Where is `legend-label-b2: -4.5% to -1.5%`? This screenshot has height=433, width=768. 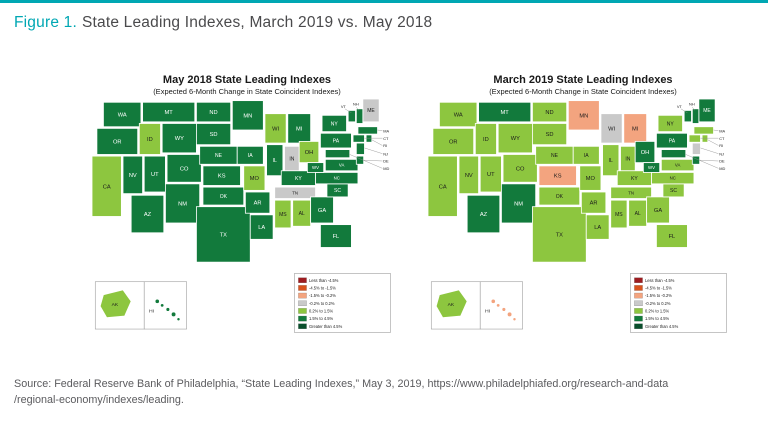 legend-label-b2: -4.5% to -1.5% is located at coordinates (658, 288).